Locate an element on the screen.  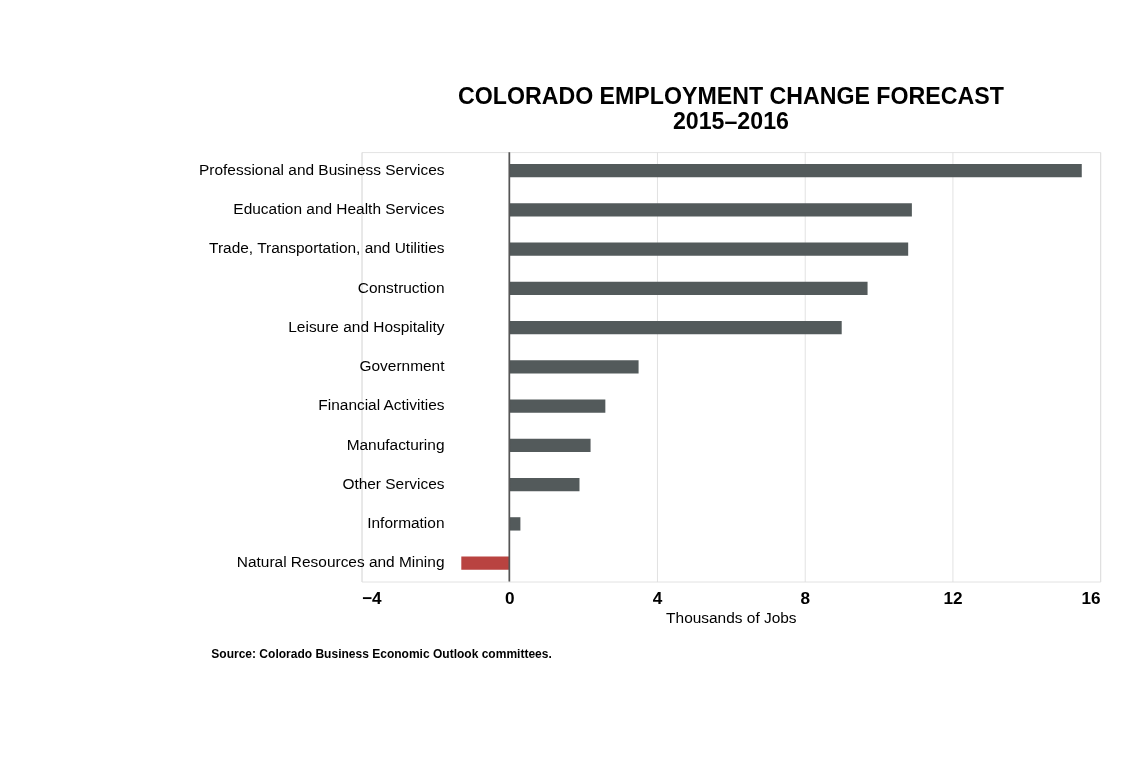
y-tick-label: Manufacturing is located at coordinates (395, 444).